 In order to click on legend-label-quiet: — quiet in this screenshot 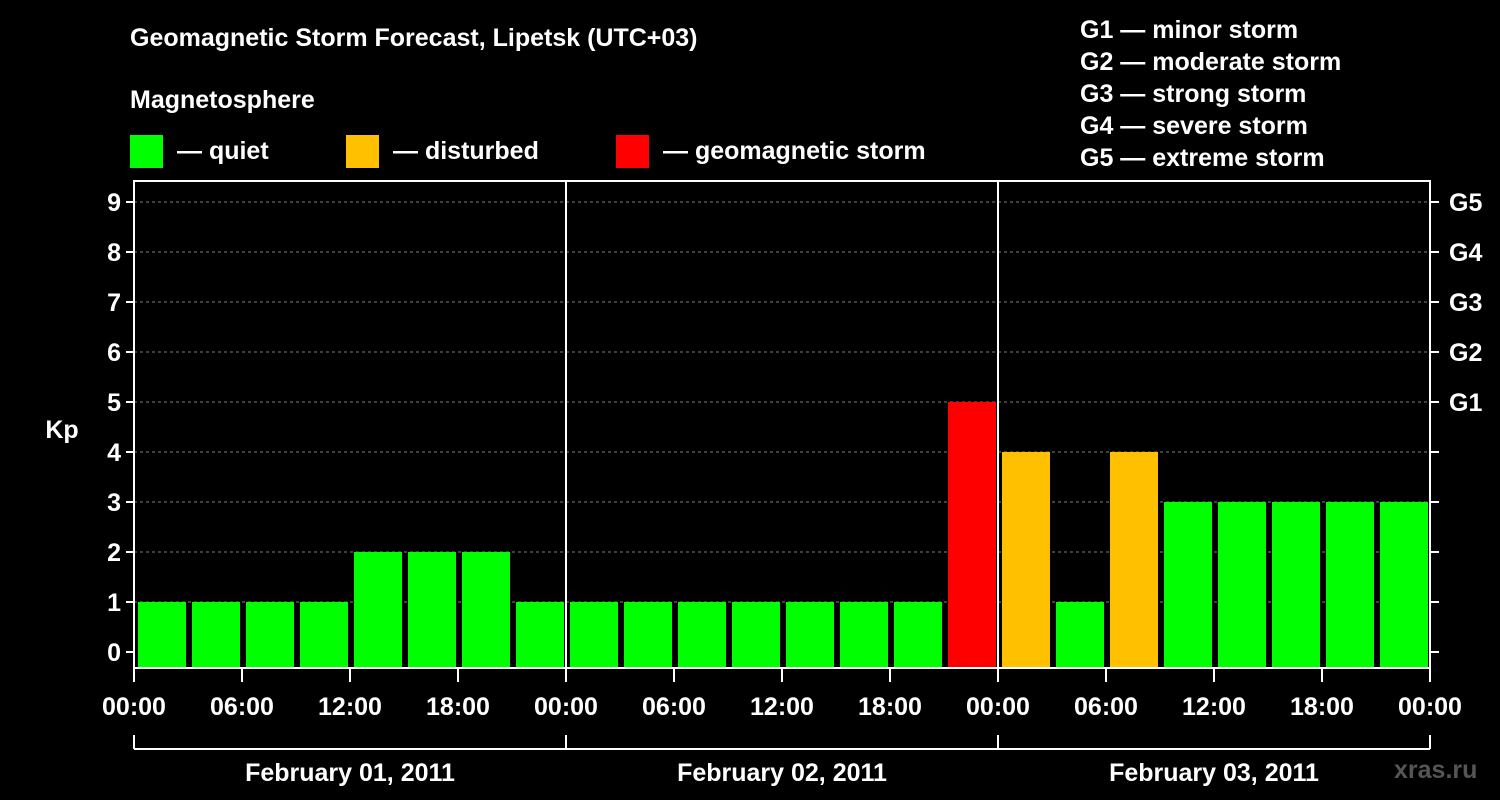, I will do `click(223, 150)`.